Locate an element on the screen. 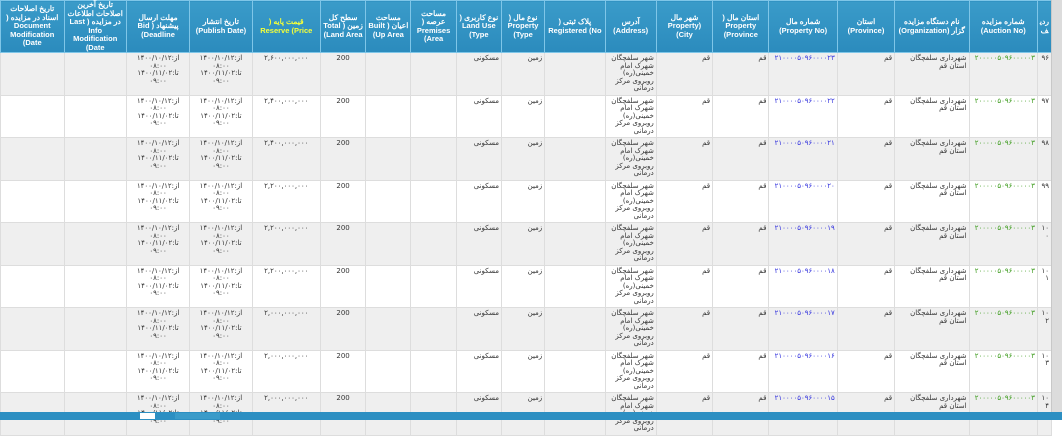  cell-property-no: ۲۱۰۰۰۰۵۰۹۶۰۰۰۰۲۳ is located at coordinates (803, 74).